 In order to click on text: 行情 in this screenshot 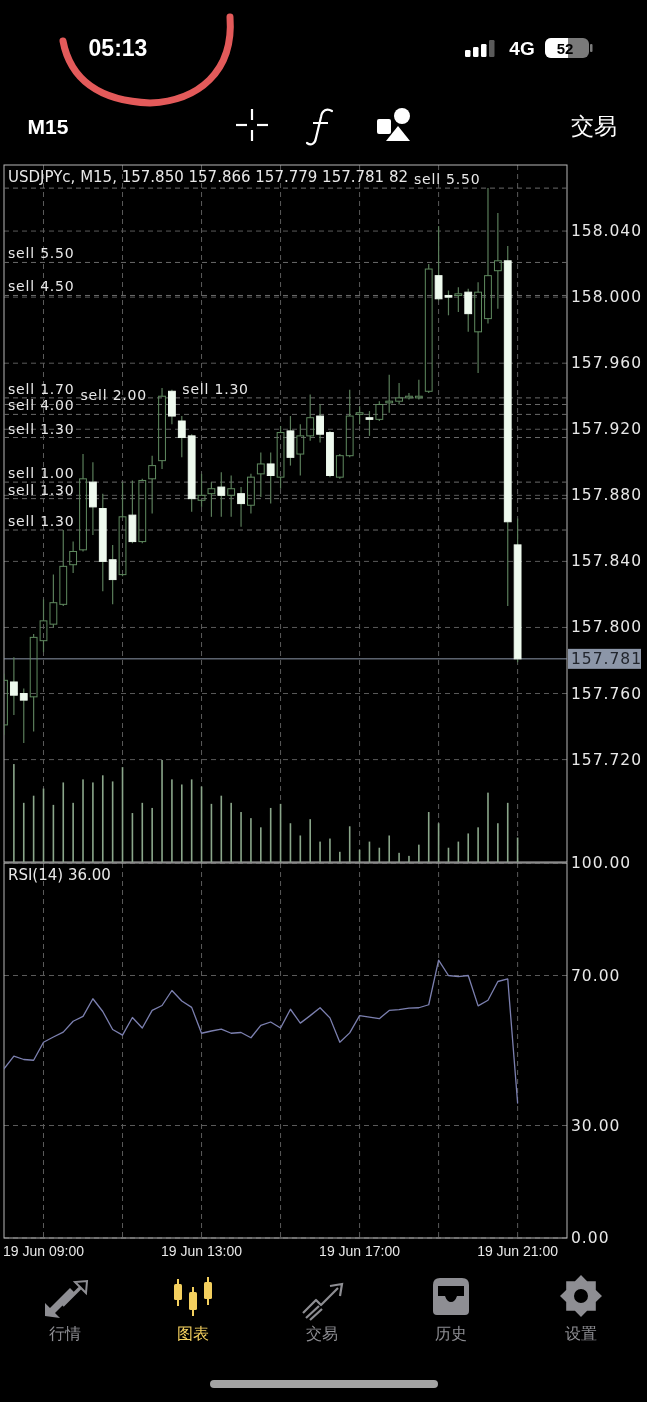, I will do `click(65, 1333)`.